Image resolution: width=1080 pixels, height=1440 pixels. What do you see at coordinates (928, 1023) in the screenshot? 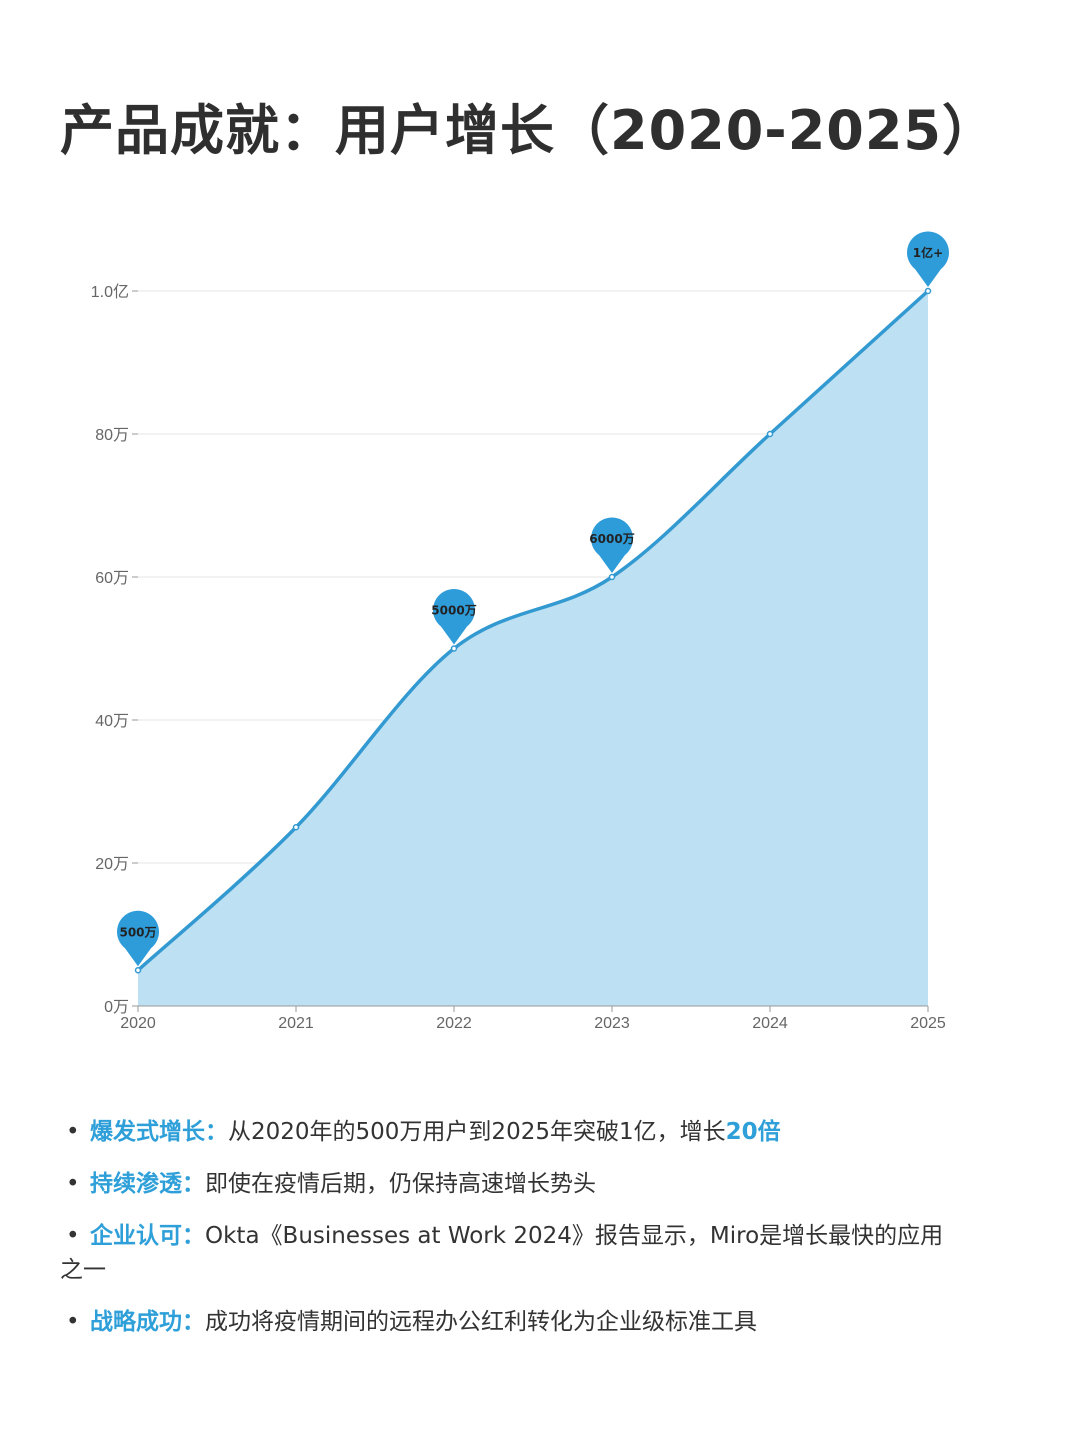
I see `x-tick-label: 2025` at bounding box center [928, 1023].